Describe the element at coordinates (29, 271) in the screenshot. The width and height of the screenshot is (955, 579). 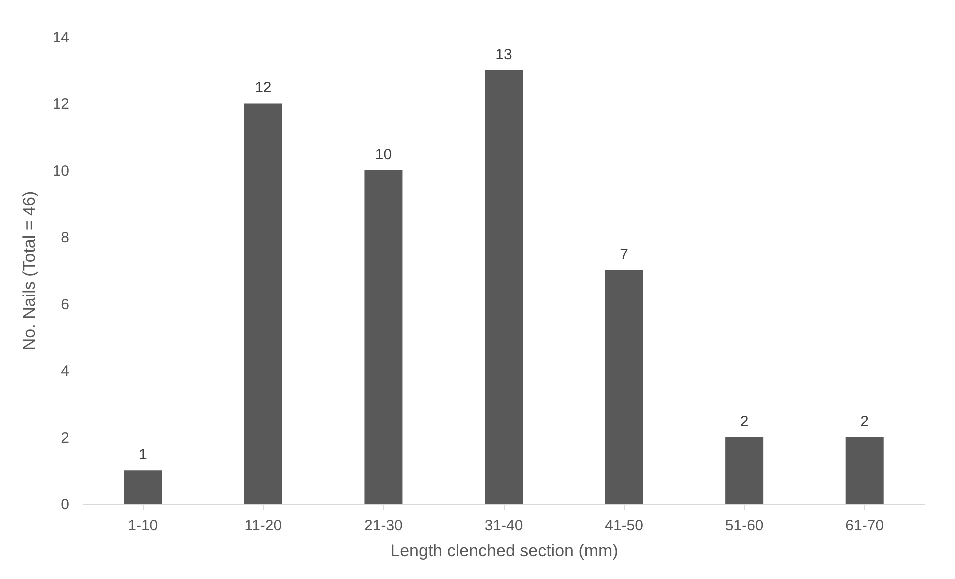
I see `y-axis-title: No. Nails (Total = 46)` at that location.